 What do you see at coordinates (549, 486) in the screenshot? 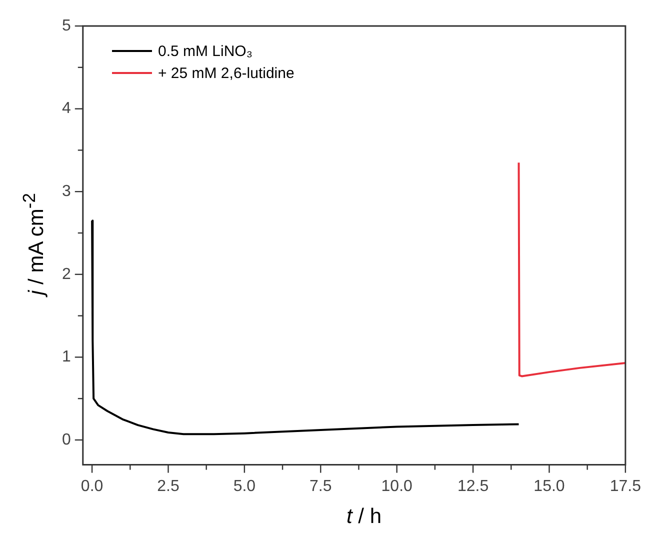
I see `x-tick-label: 15.0` at bounding box center [549, 486].